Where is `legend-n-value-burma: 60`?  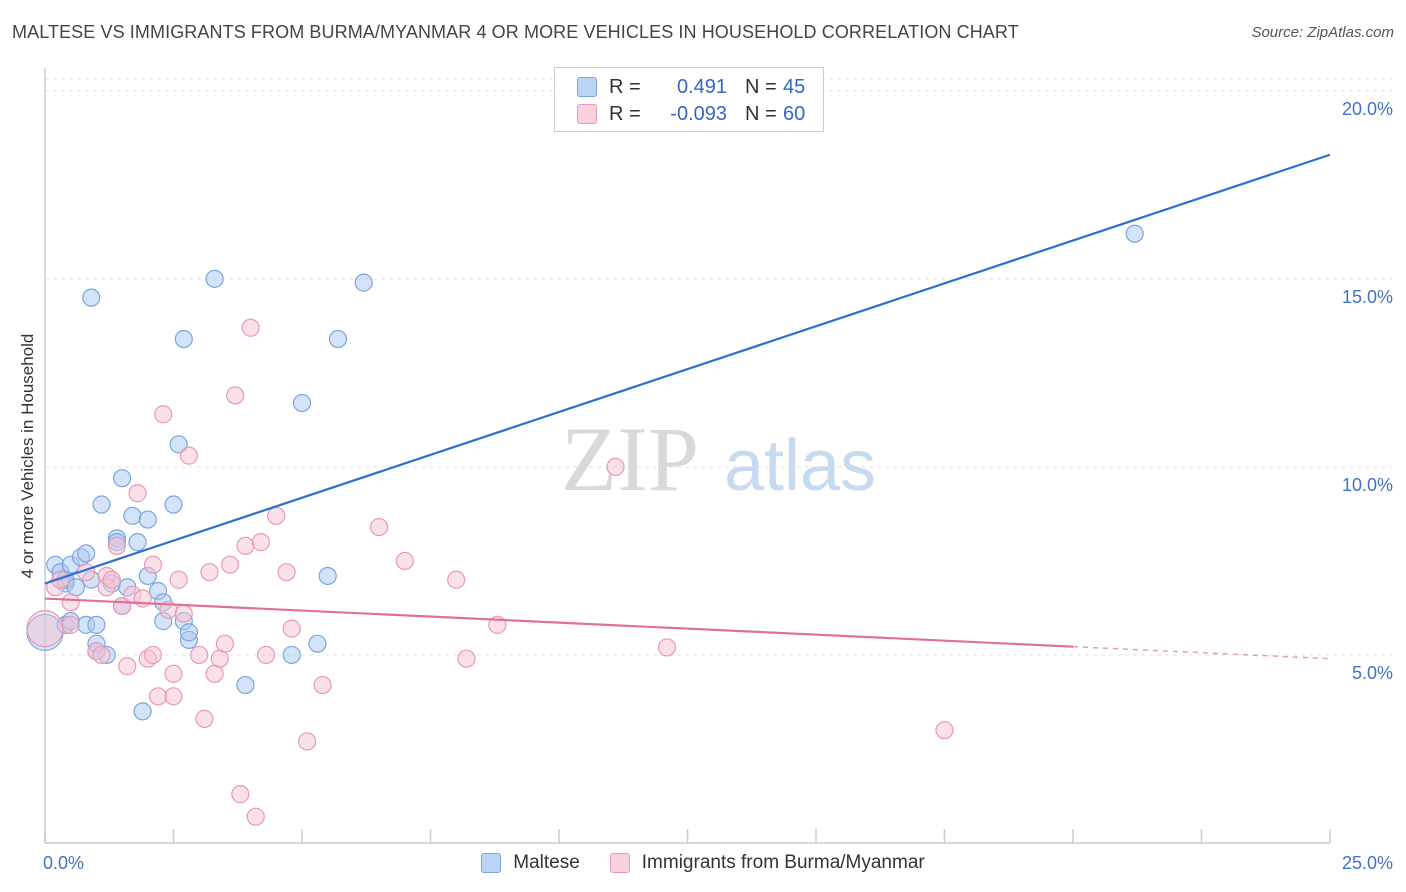 legend-n-value-burma: 60 is located at coordinates (794, 113).